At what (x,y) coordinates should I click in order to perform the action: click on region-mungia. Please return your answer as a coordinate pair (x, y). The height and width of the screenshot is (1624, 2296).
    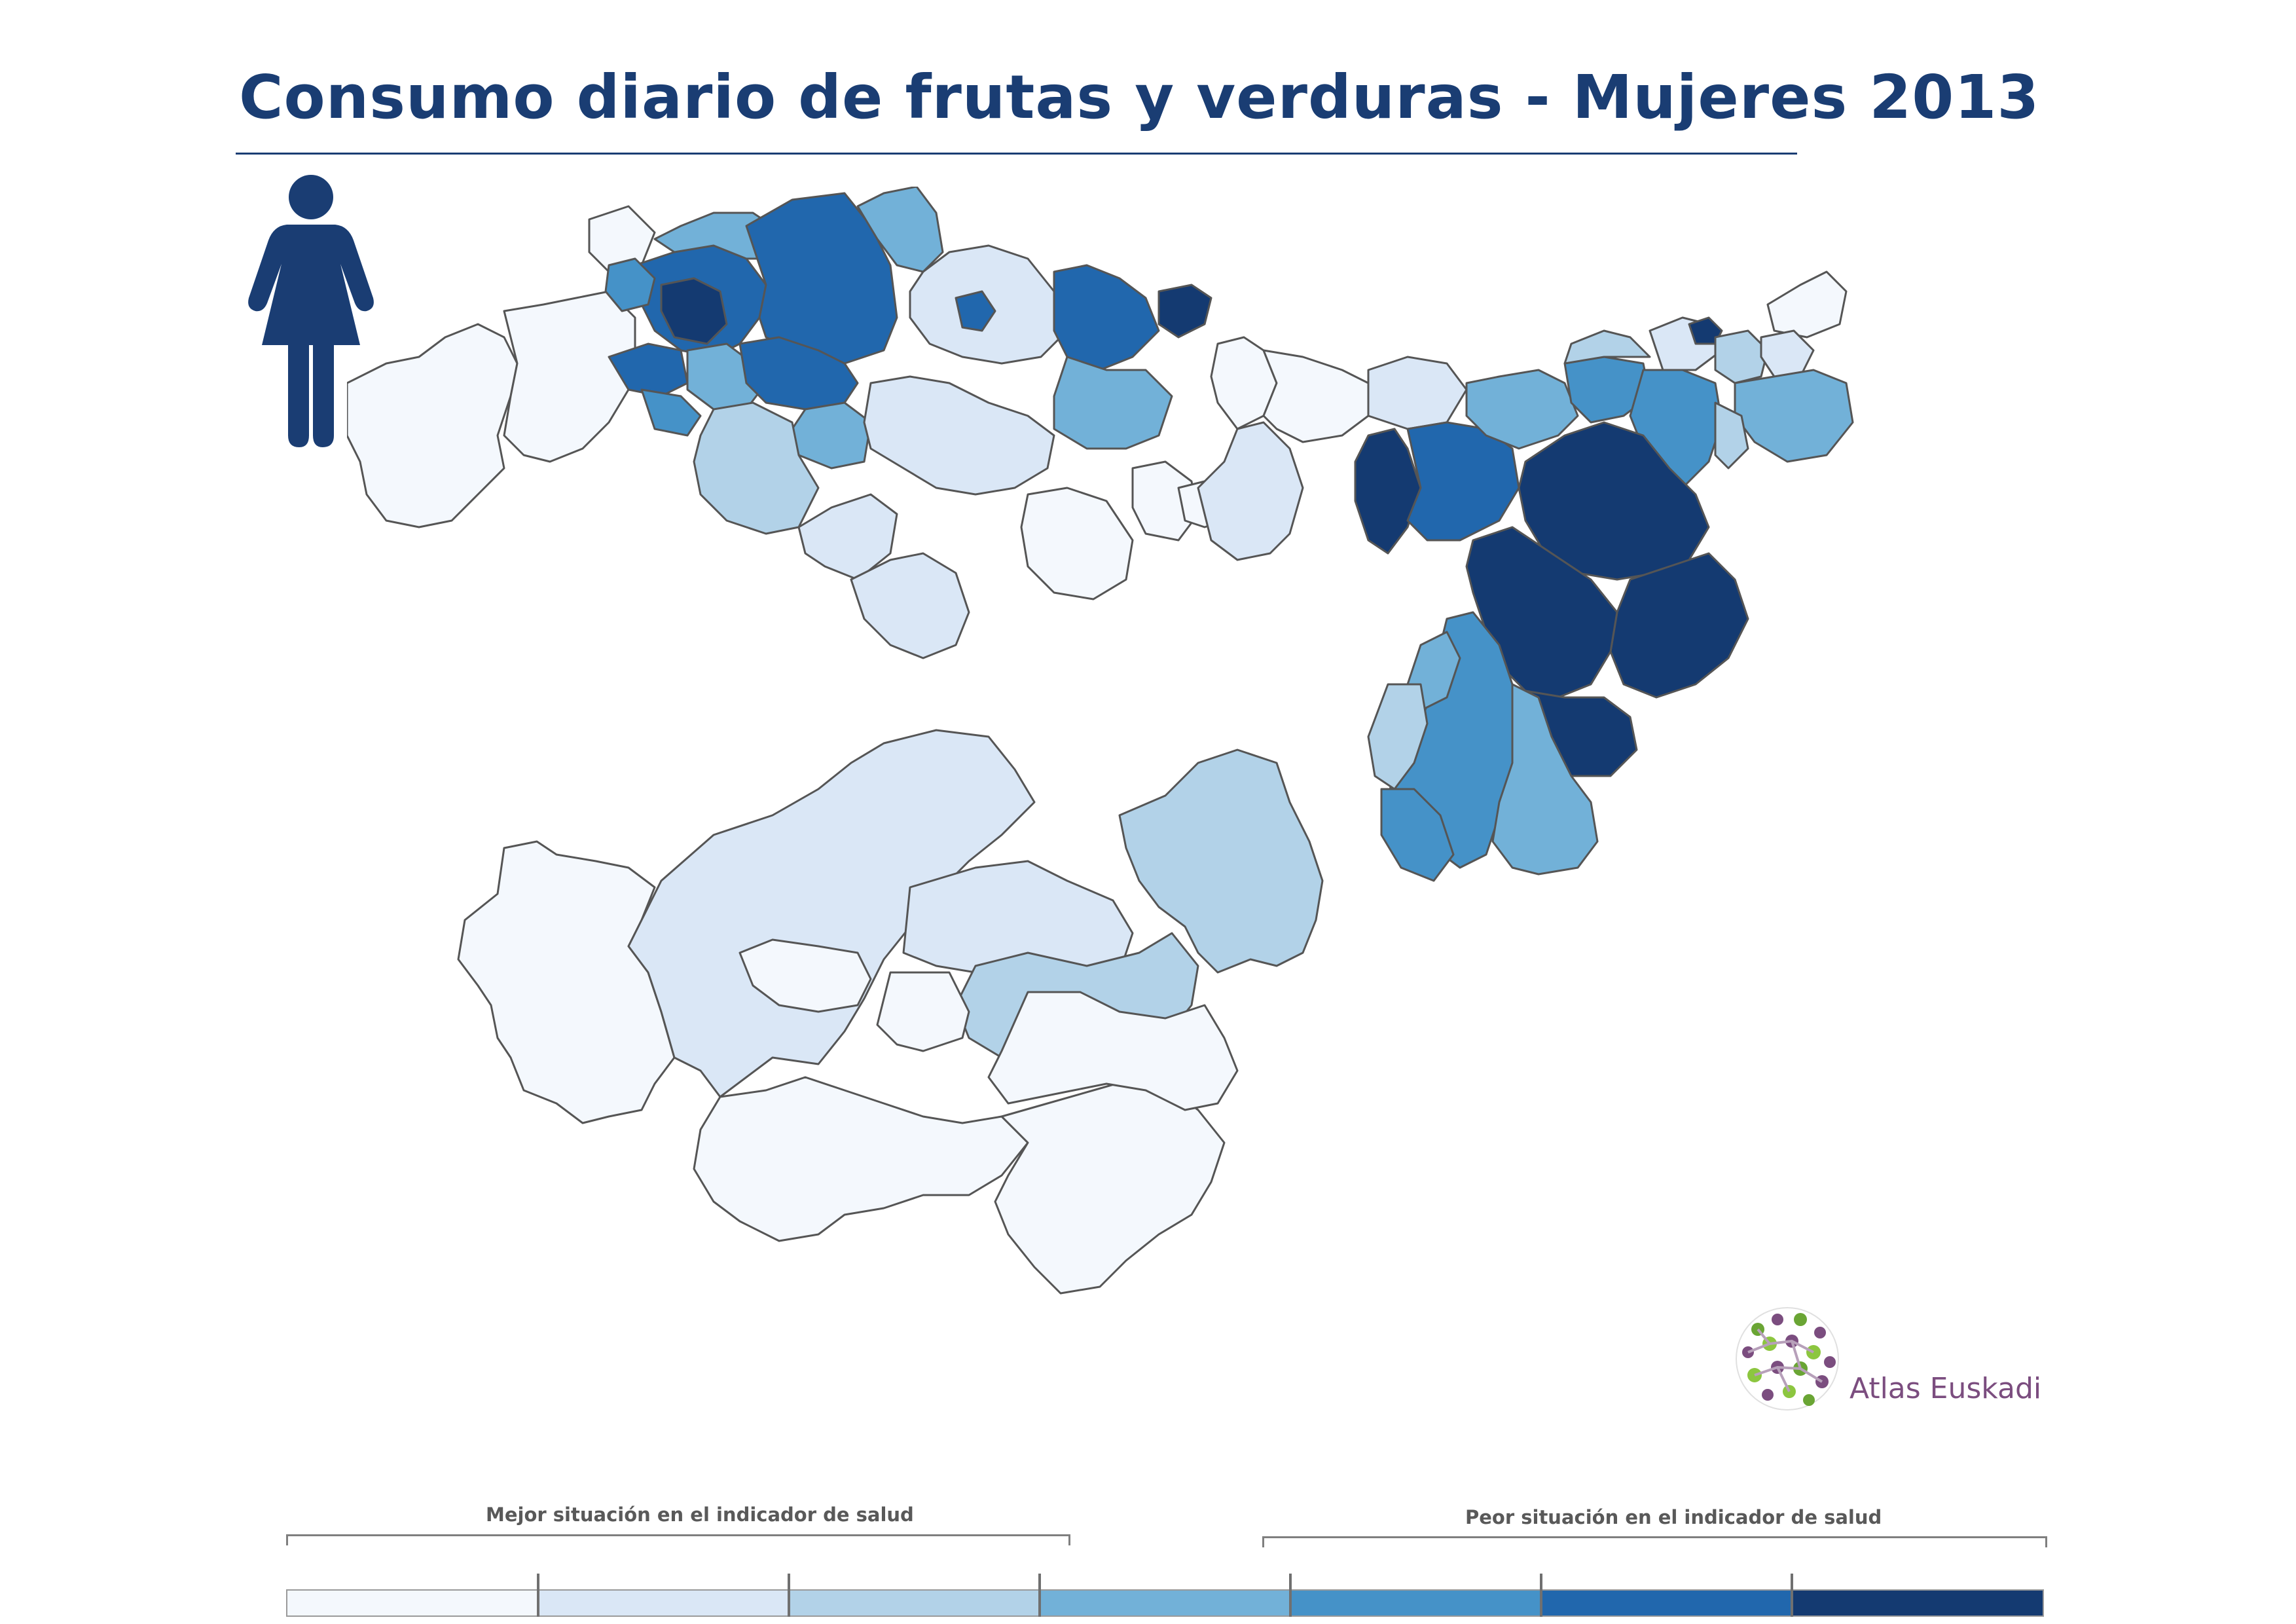
    Looking at the image, I should click on (821, 278).